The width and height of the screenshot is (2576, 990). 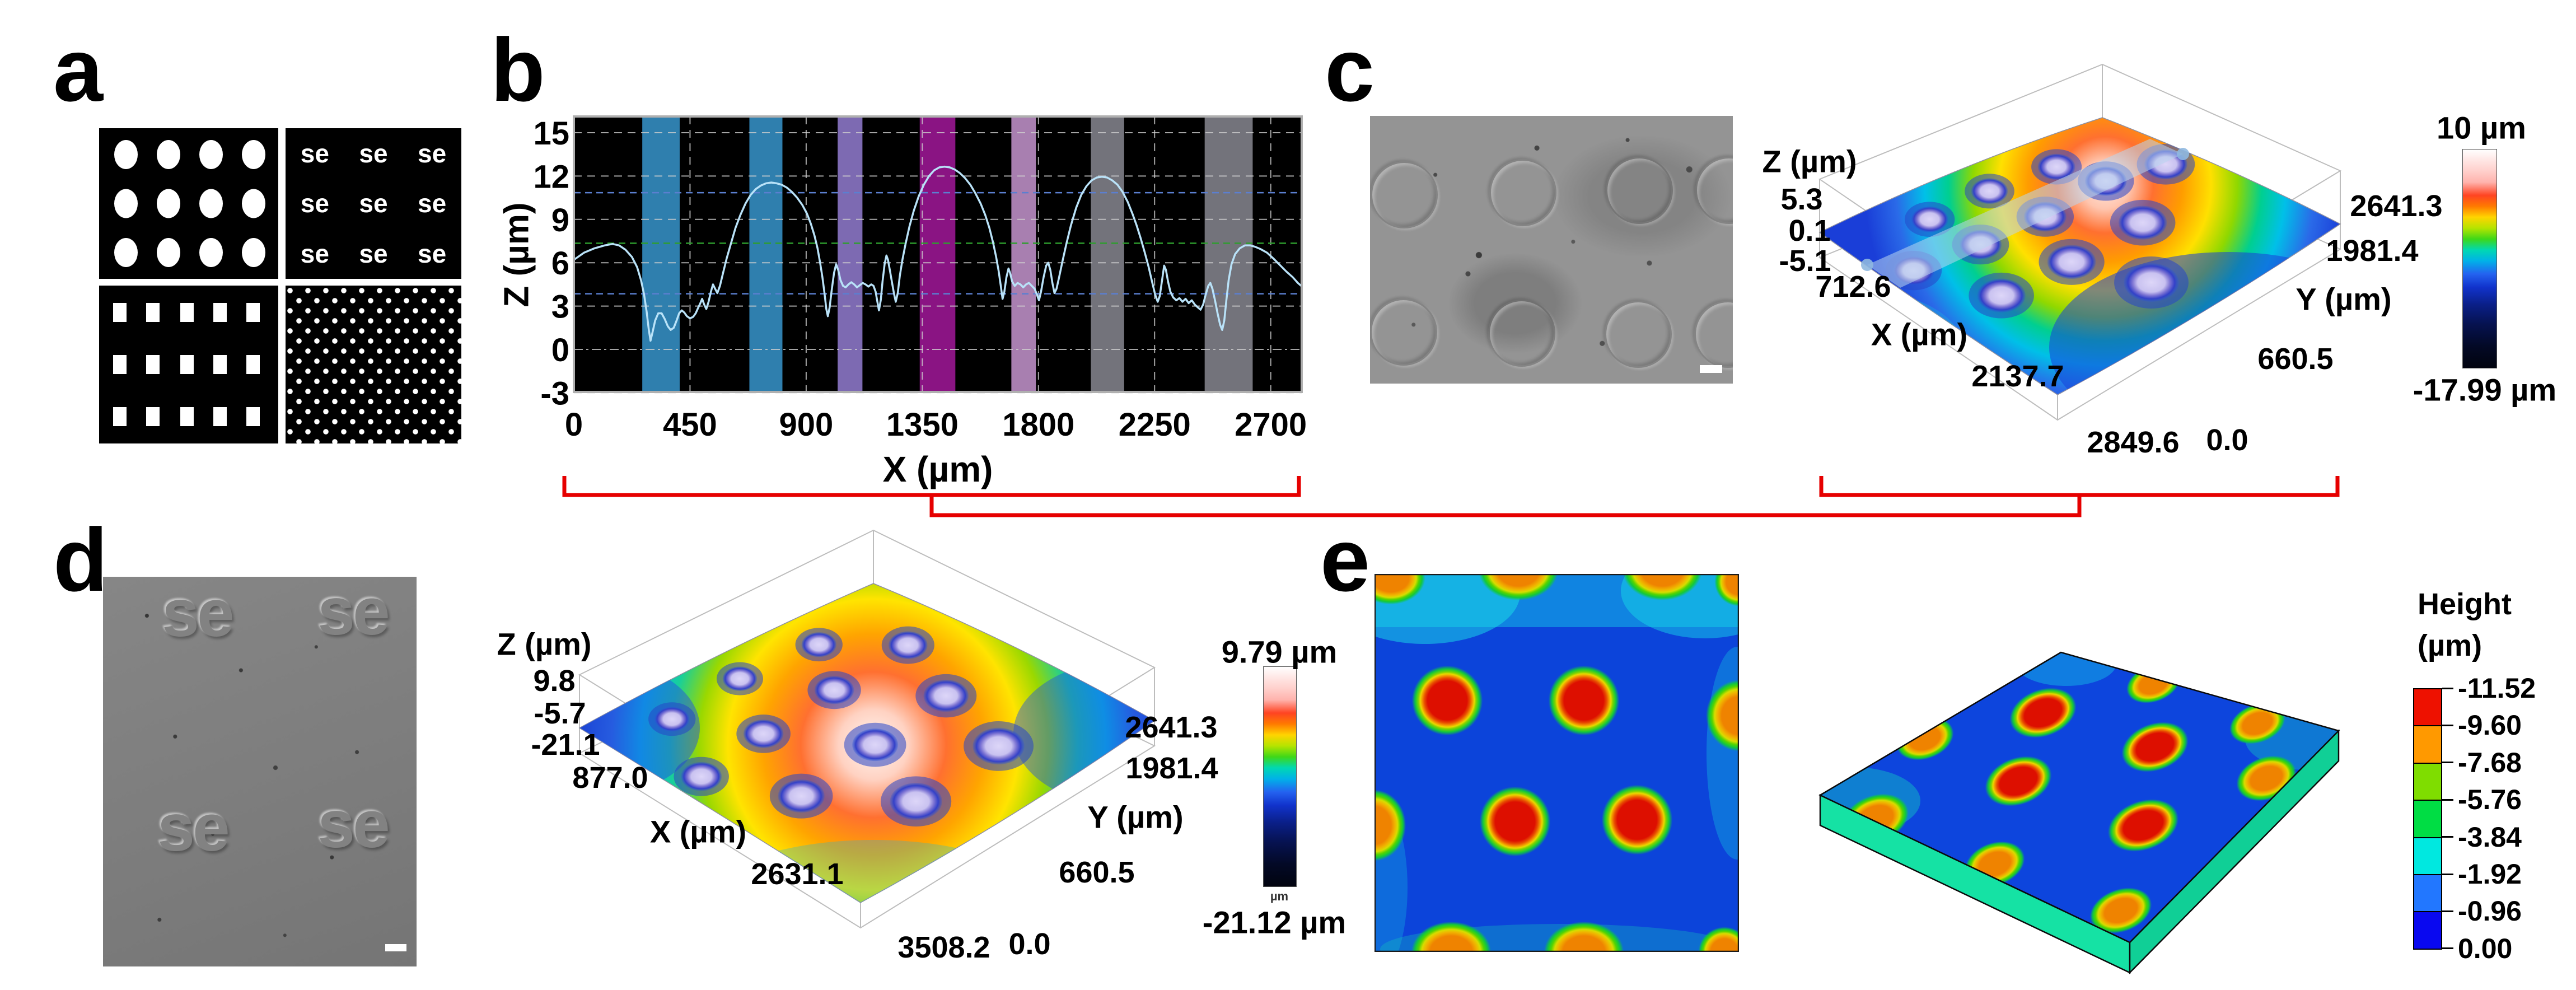 What do you see at coordinates (1279, 896) in the screenshot?
I see `d-colorbar-unit: µm` at bounding box center [1279, 896].